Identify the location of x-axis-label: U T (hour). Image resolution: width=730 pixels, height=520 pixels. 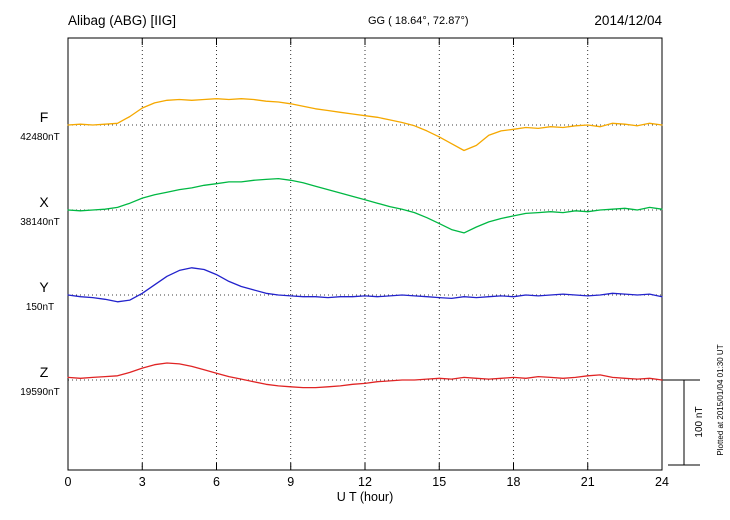
(365, 497).